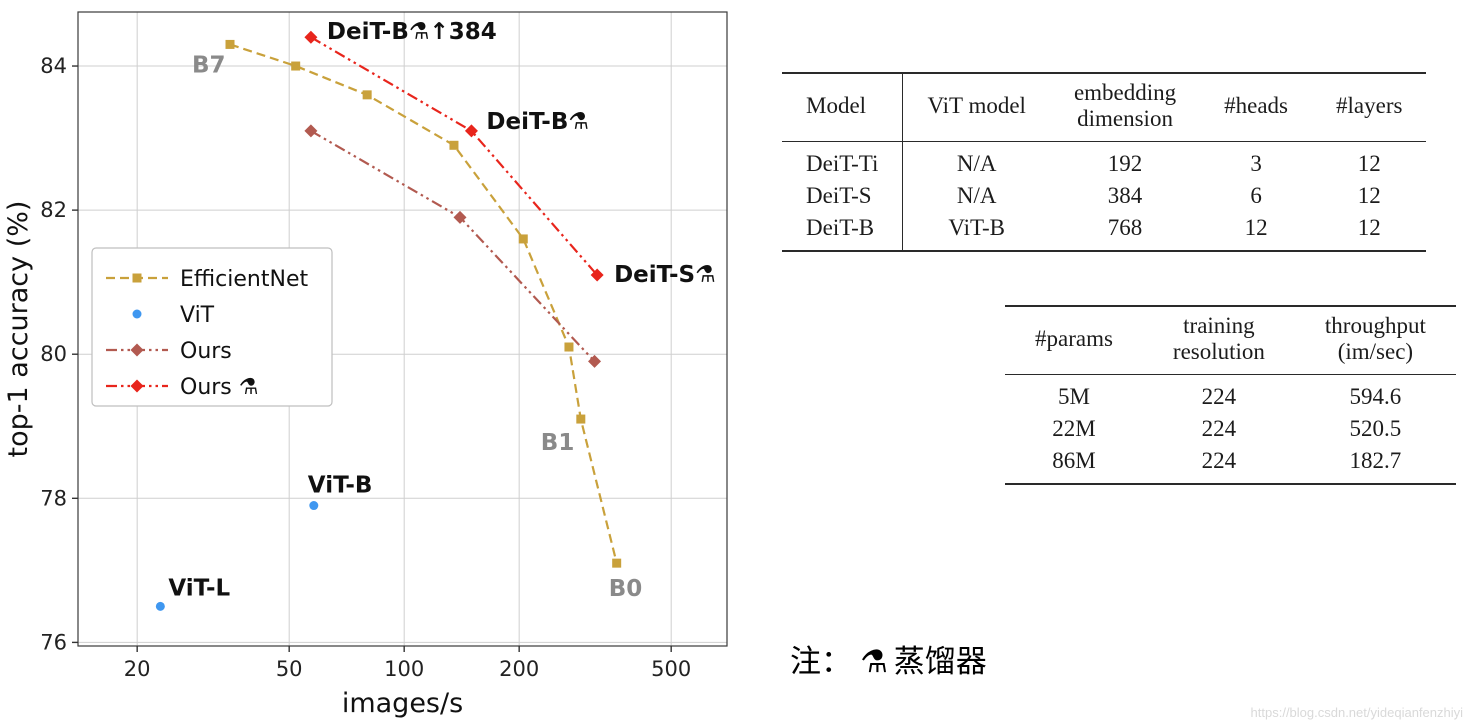  I want to click on table-cell: 5M, so click(1073, 396).